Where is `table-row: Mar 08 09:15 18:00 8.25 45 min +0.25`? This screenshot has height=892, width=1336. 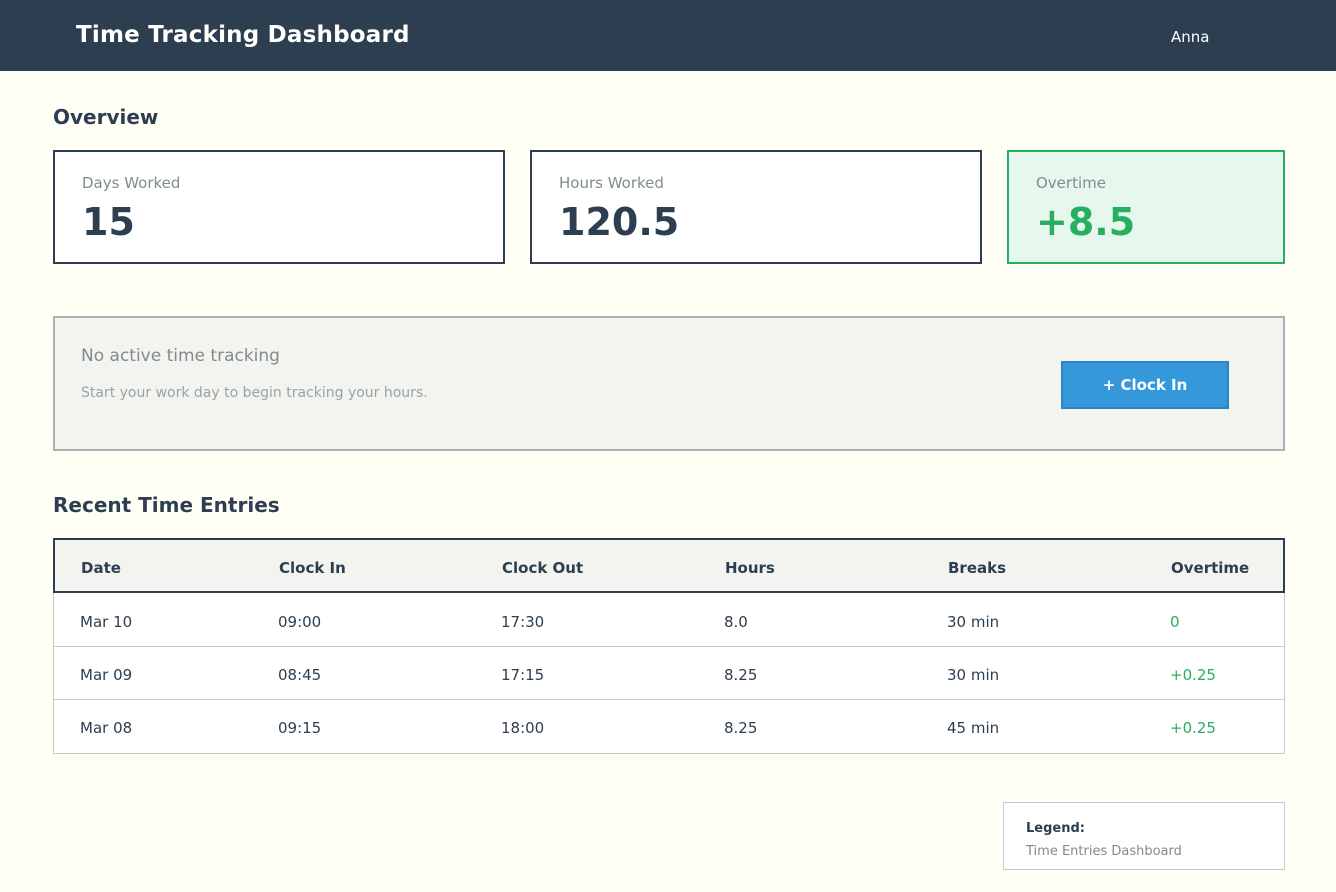 table-row: Mar 08 09:15 18:00 8.25 45 min +0.25 is located at coordinates (669, 726).